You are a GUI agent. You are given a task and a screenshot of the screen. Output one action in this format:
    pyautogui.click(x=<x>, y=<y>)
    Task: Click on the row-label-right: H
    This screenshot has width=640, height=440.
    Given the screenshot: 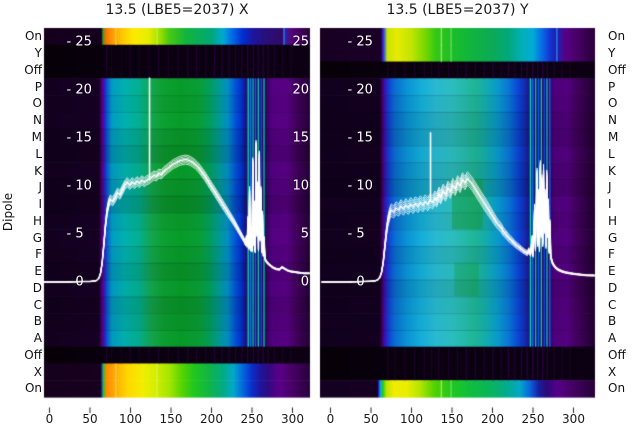 What is the action you would take?
    pyautogui.click(x=613, y=220)
    